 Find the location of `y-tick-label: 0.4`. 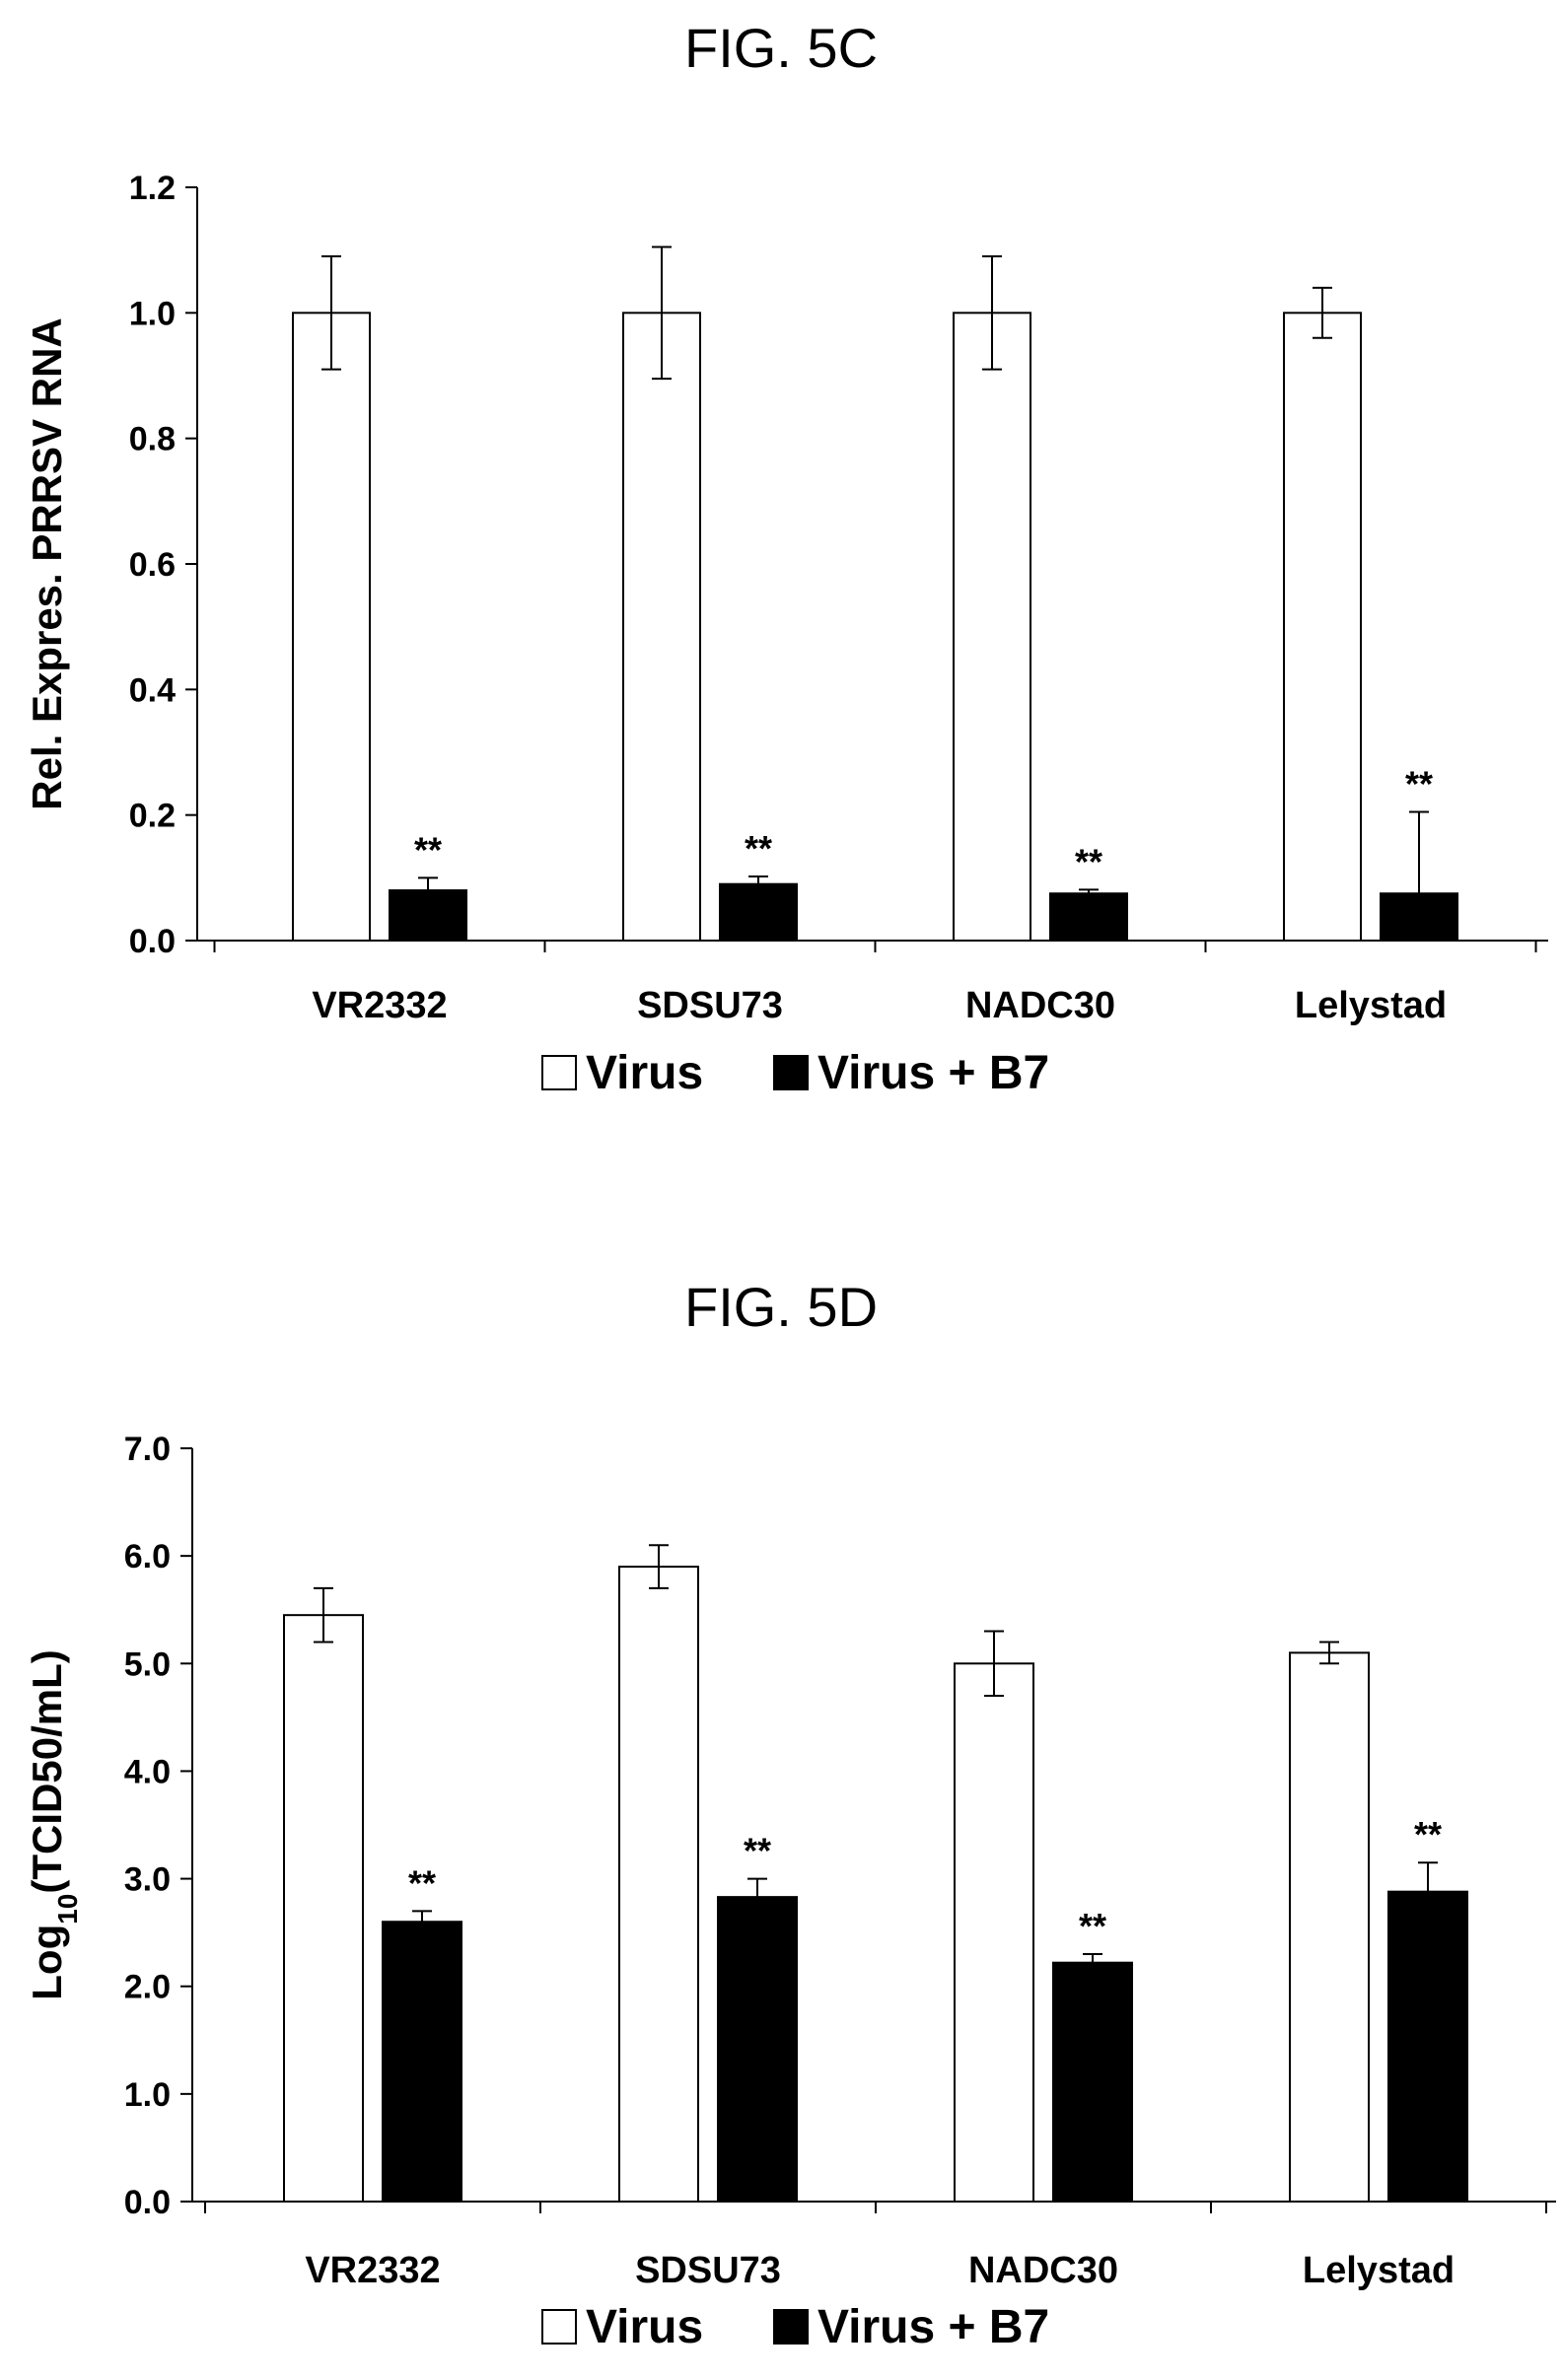

y-tick-label: 0.4 is located at coordinates (152, 690).